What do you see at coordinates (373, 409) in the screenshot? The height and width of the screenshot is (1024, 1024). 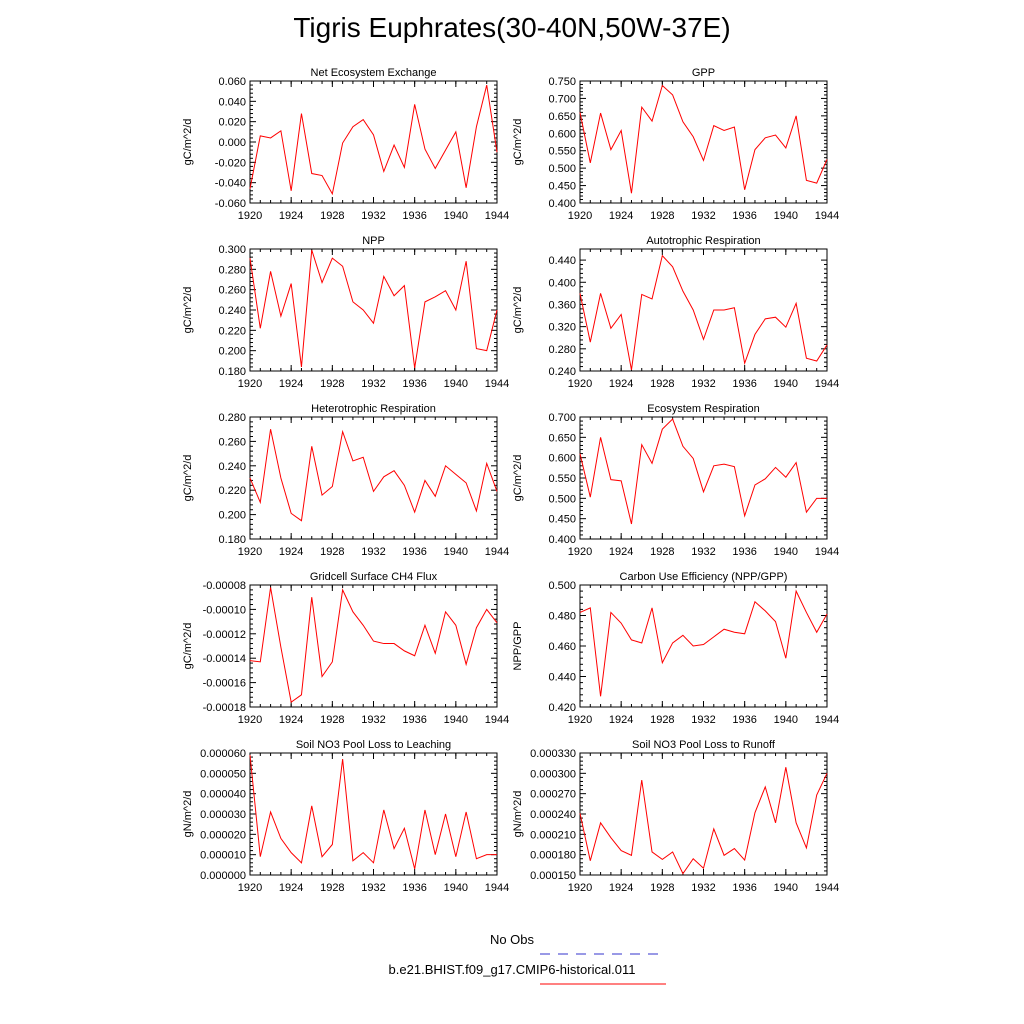 I see `panel-title: Heterotrophic Respiration` at bounding box center [373, 409].